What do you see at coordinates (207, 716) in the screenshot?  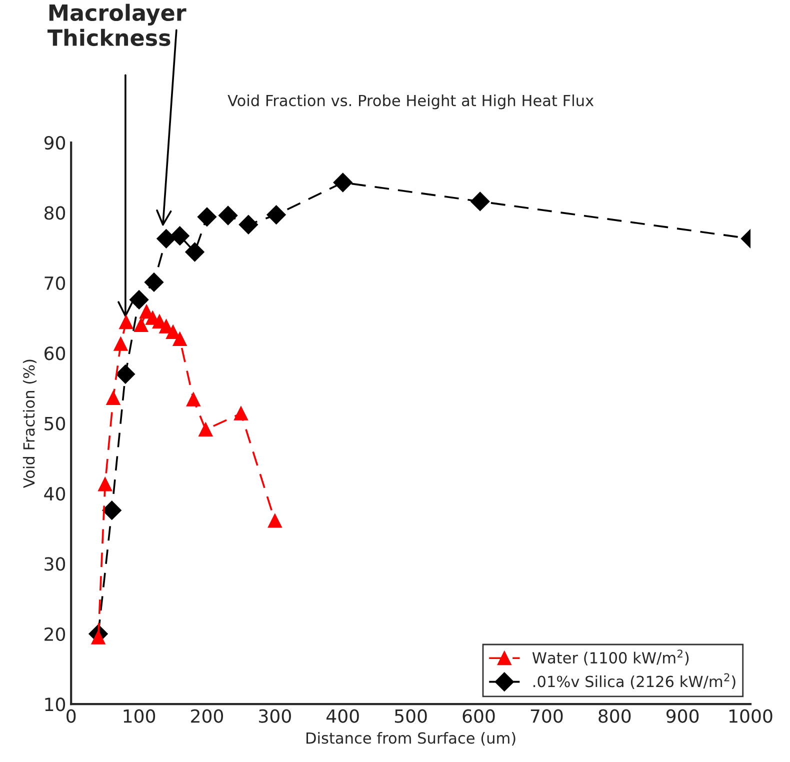 I see `x-tick-label: 200` at bounding box center [207, 716].